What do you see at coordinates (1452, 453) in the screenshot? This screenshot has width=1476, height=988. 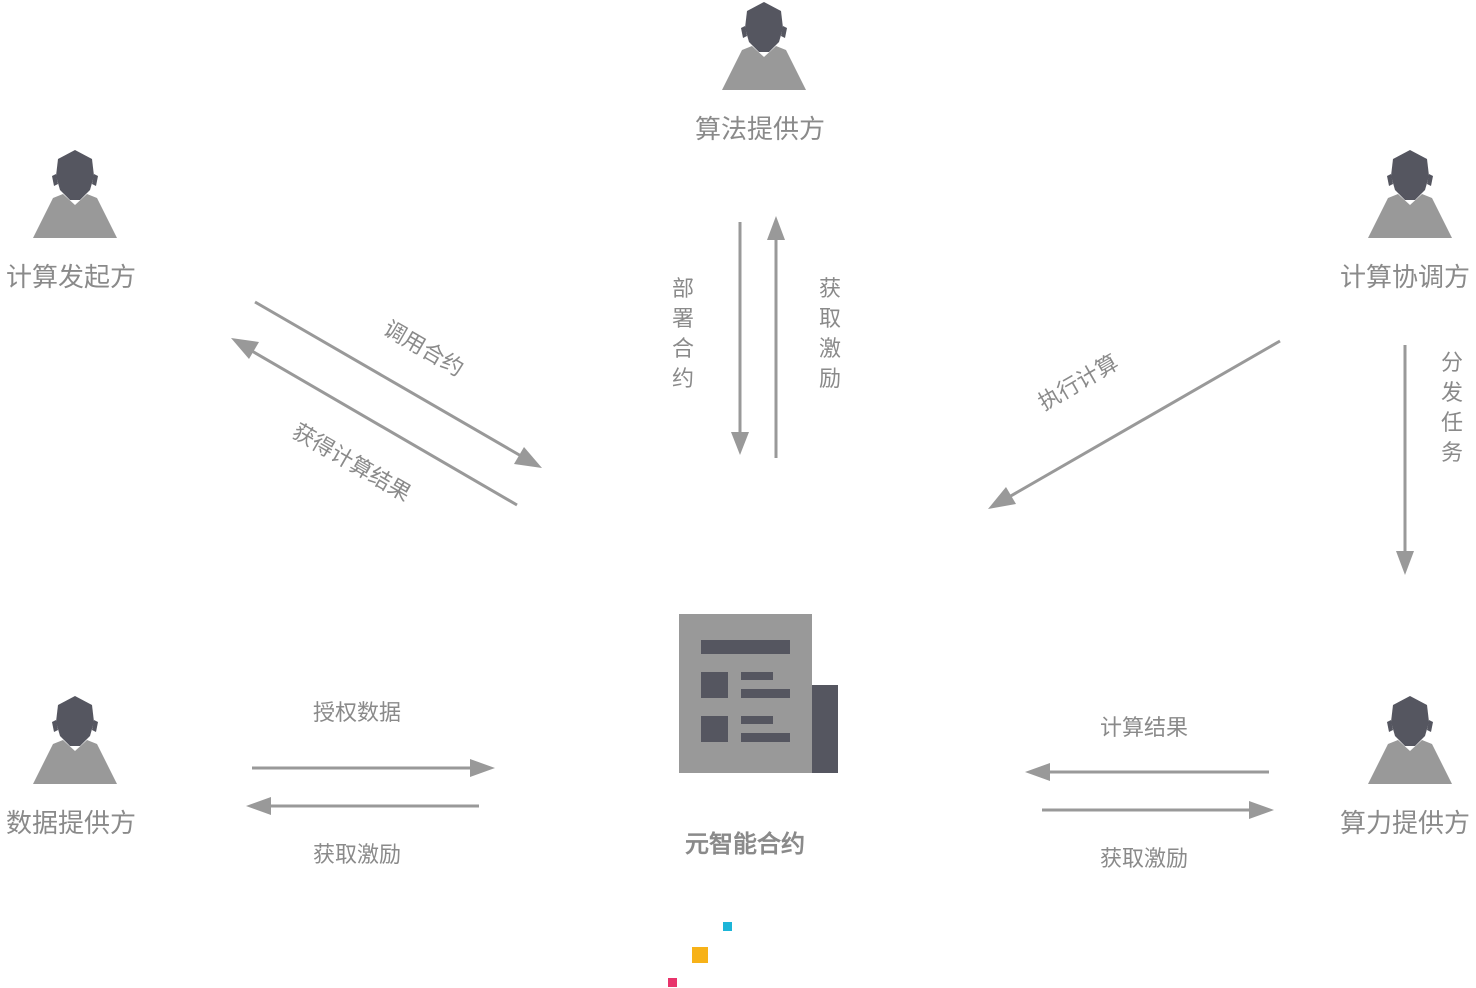 I see `svg-text: 务` at bounding box center [1452, 453].